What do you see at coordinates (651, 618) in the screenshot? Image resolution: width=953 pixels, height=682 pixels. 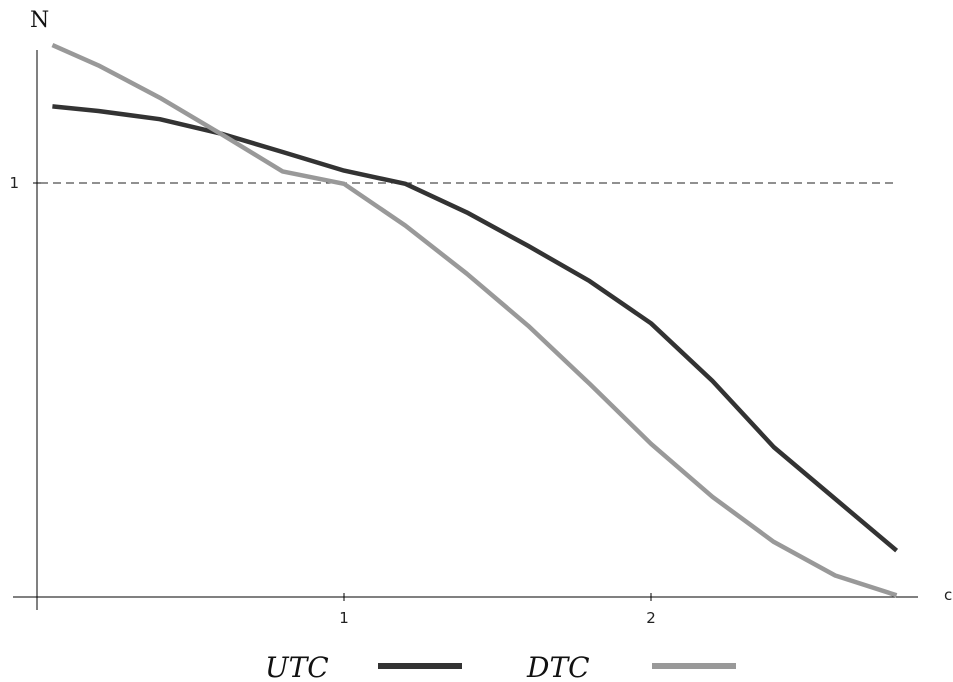 I see `x-tick-label: 2` at bounding box center [651, 618].